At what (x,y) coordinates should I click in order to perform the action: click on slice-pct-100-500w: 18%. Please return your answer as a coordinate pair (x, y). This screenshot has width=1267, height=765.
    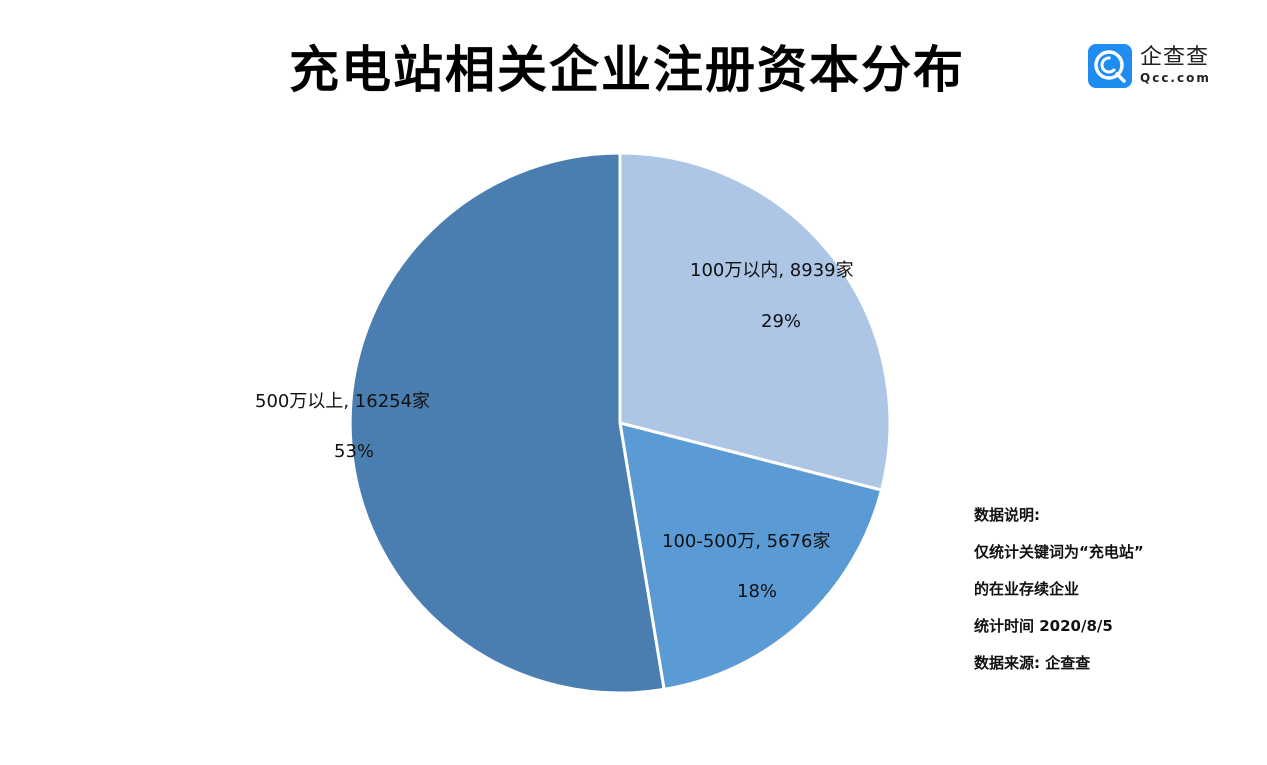
    Looking at the image, I should click on (757, 591).